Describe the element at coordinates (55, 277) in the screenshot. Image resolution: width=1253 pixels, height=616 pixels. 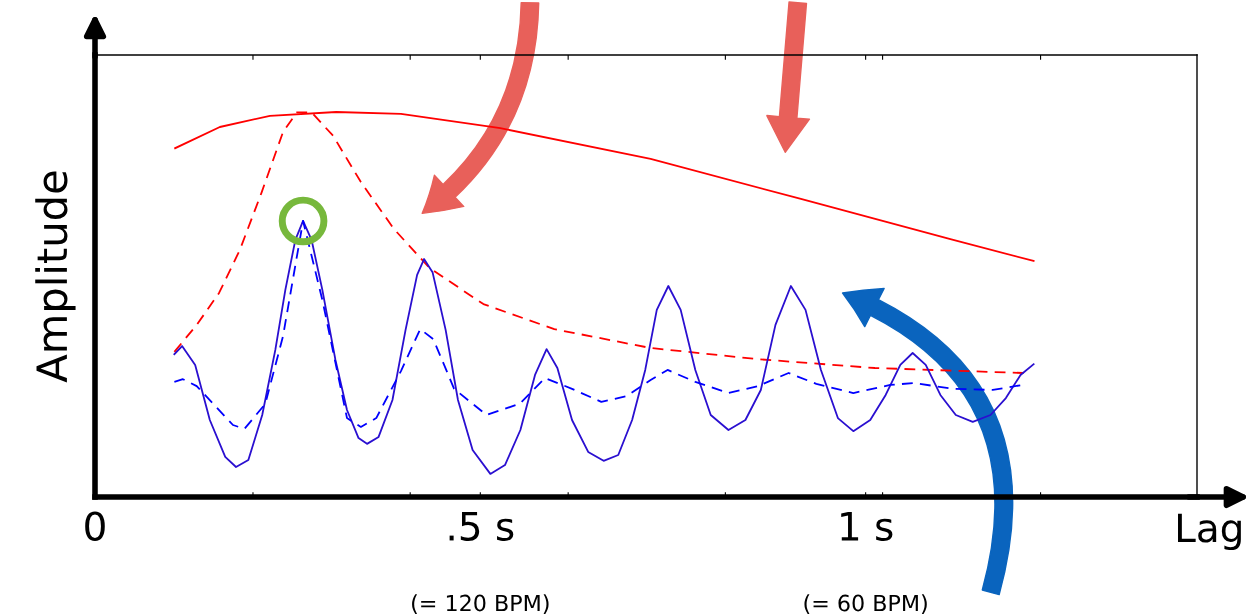
I see `y-axis-title: Amplitude` at that location.